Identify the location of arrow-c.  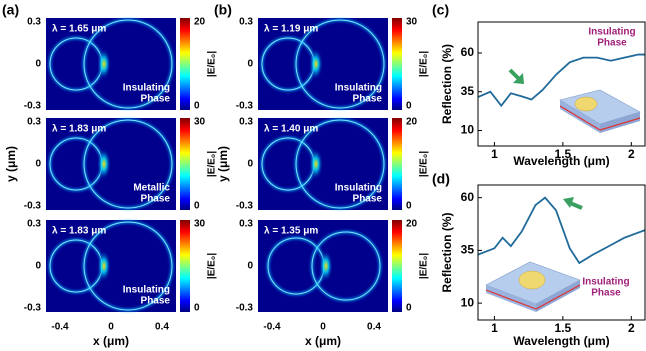
(516, 76).